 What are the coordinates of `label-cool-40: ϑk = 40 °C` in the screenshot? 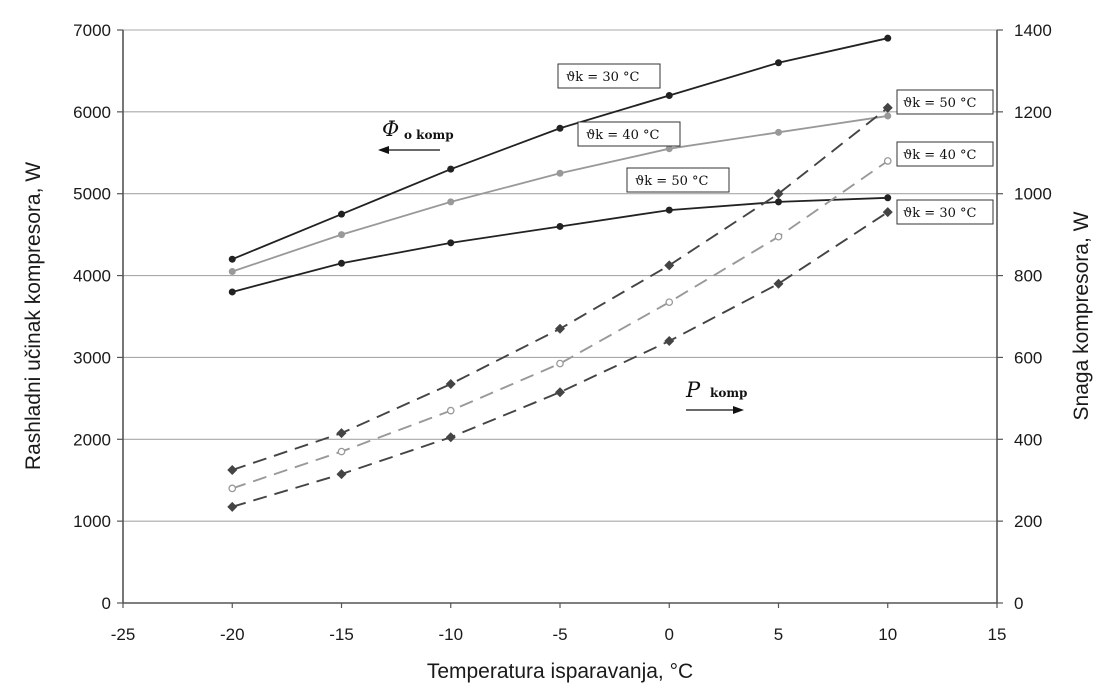 It's located at (629, 134).